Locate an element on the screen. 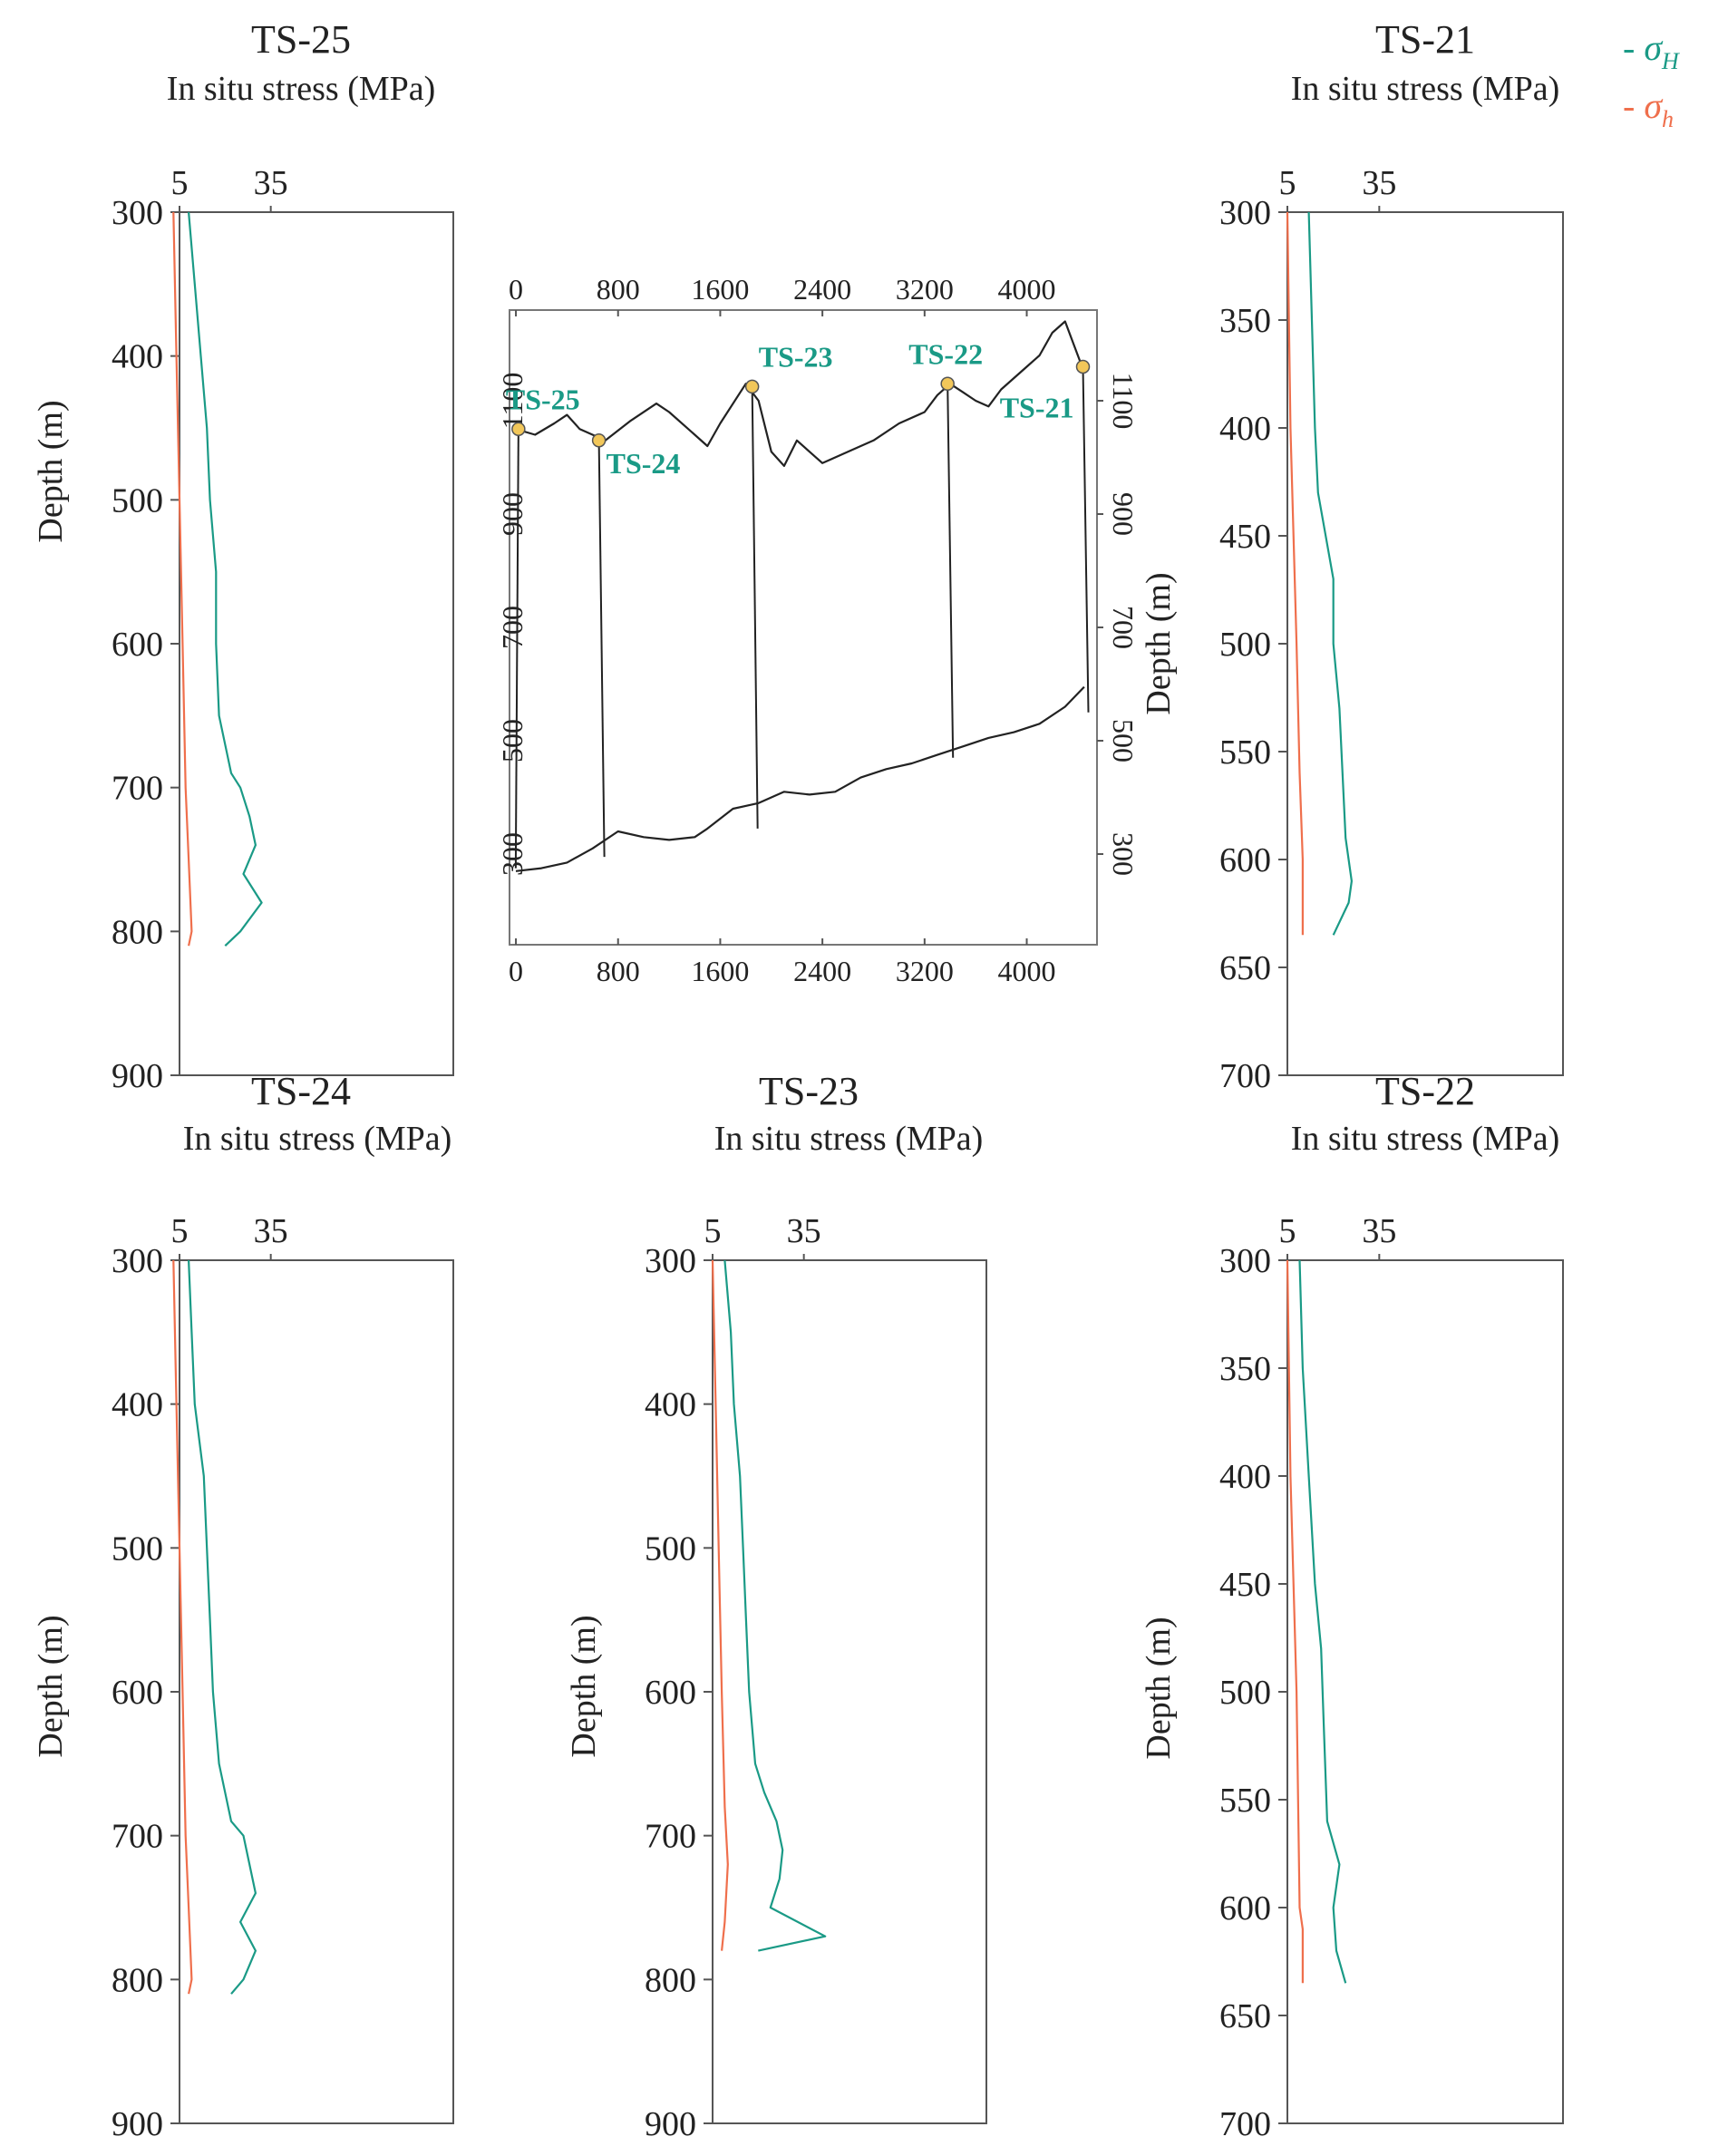 This screenshot has height=2156, width=1728. right-y-tick-label: 1100 is located at coordinates (1123, 401).